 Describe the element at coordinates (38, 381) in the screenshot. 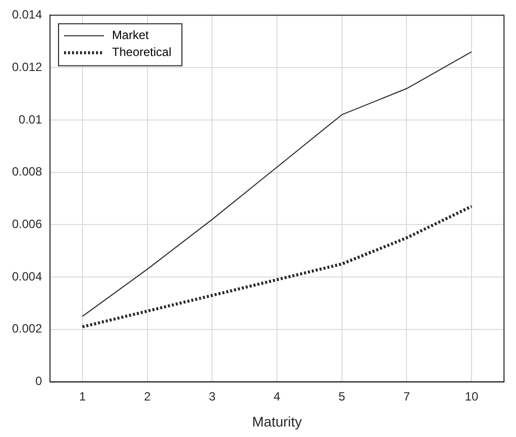

I see `y-tick-label: 0` at that location.